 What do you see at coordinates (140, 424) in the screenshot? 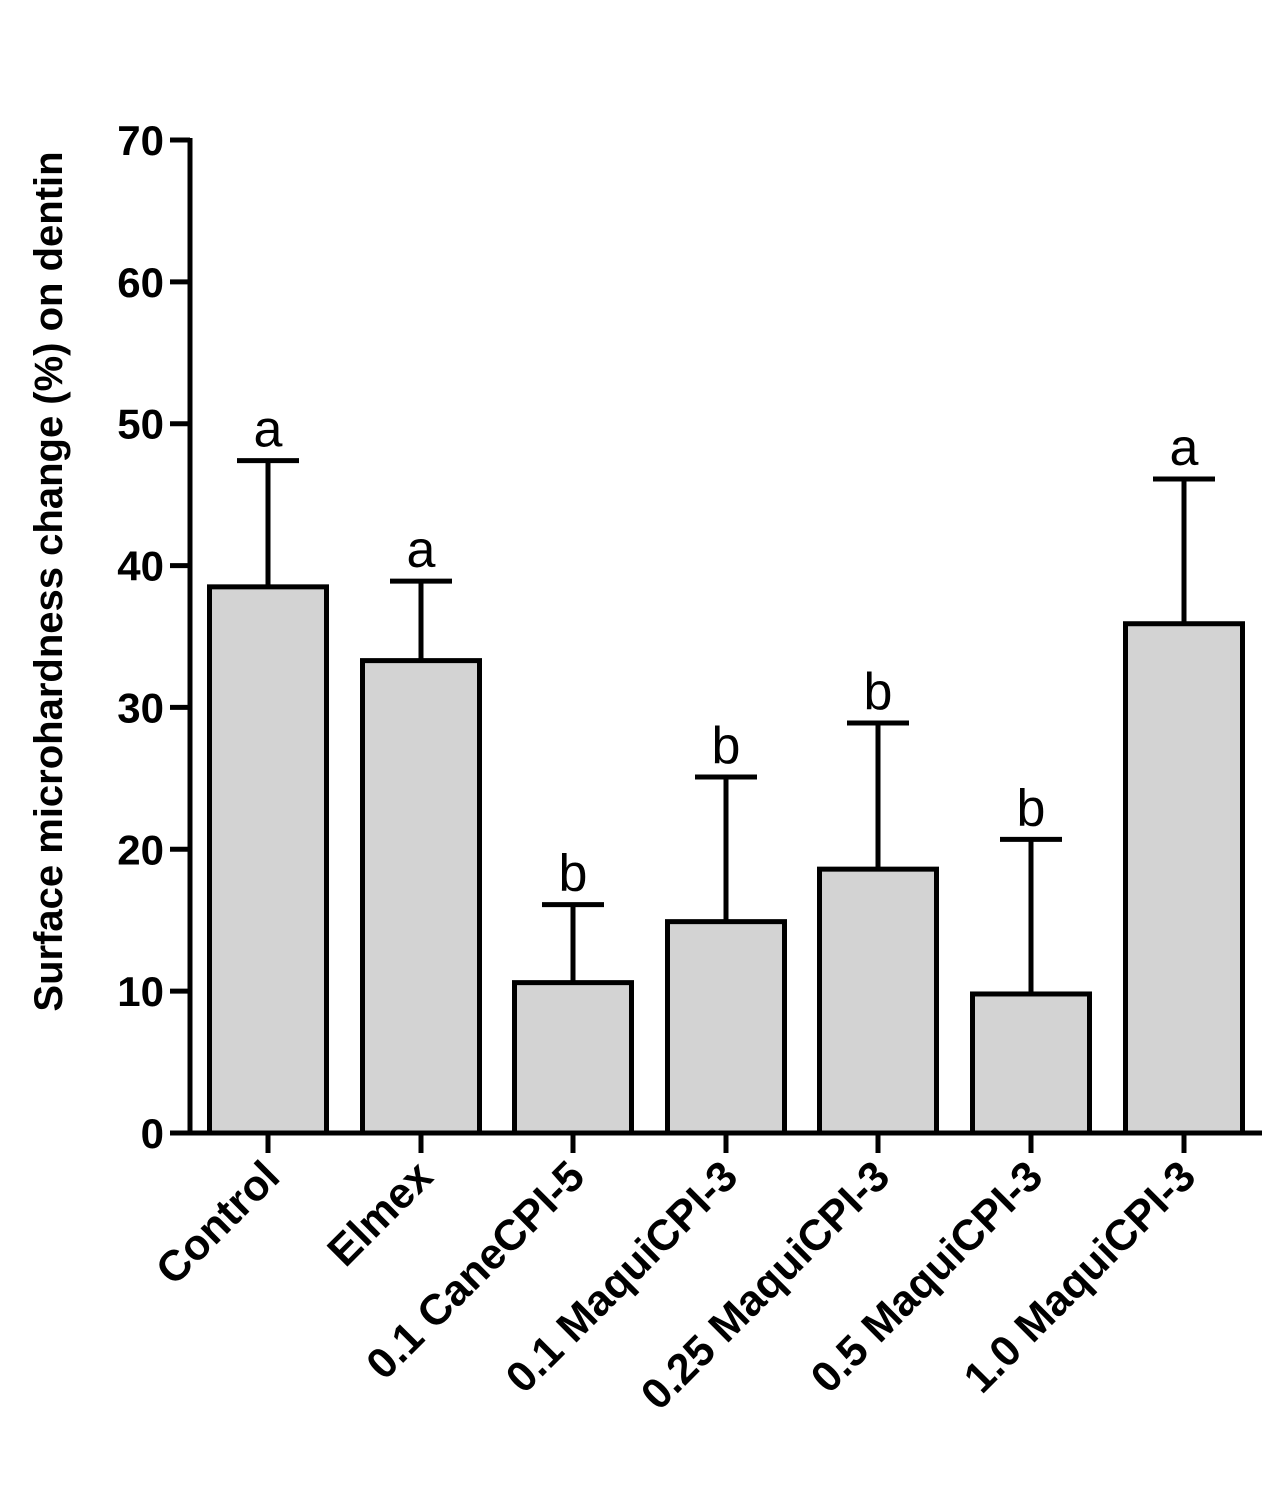
I see `y-tick-label: 50` at bounding box center [140, 424].